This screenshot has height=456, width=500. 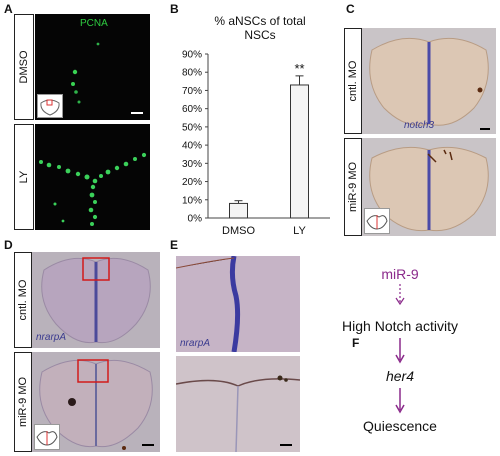 I want to click on ly-label: LY, so click(x=24, y=177).